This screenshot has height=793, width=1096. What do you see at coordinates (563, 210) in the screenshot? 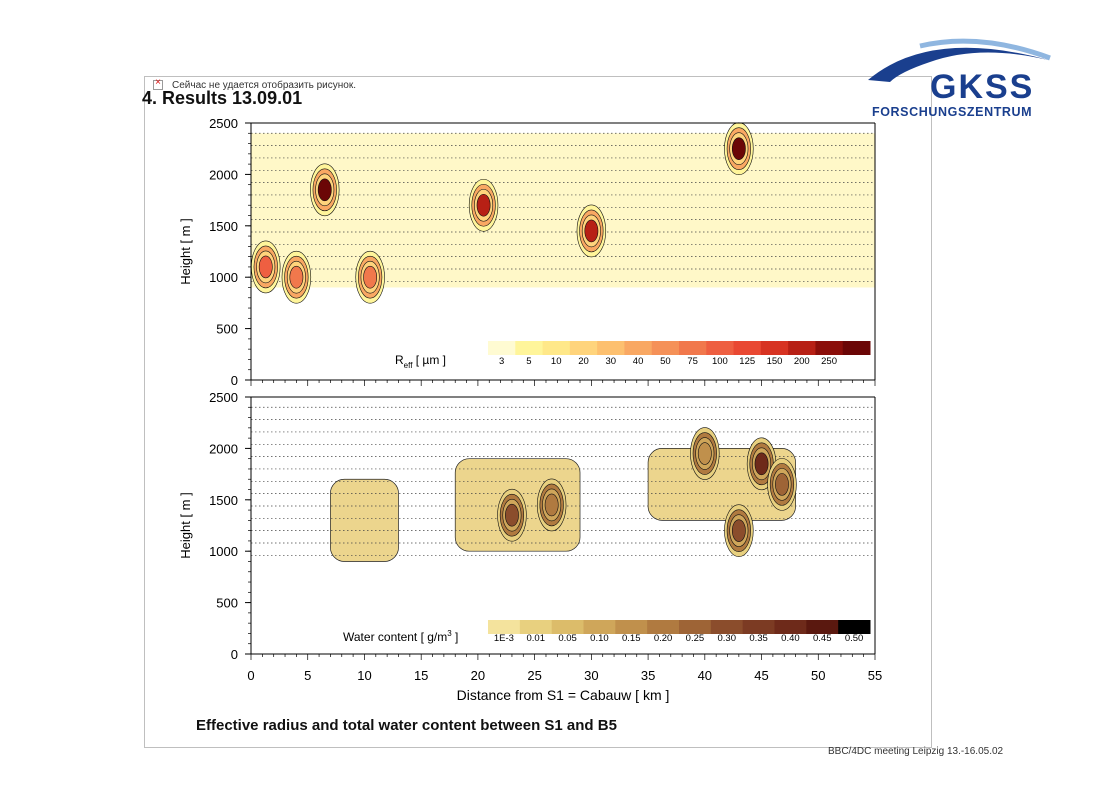
I see `panel-1-cloud-field` at bounding box center [563, 210].